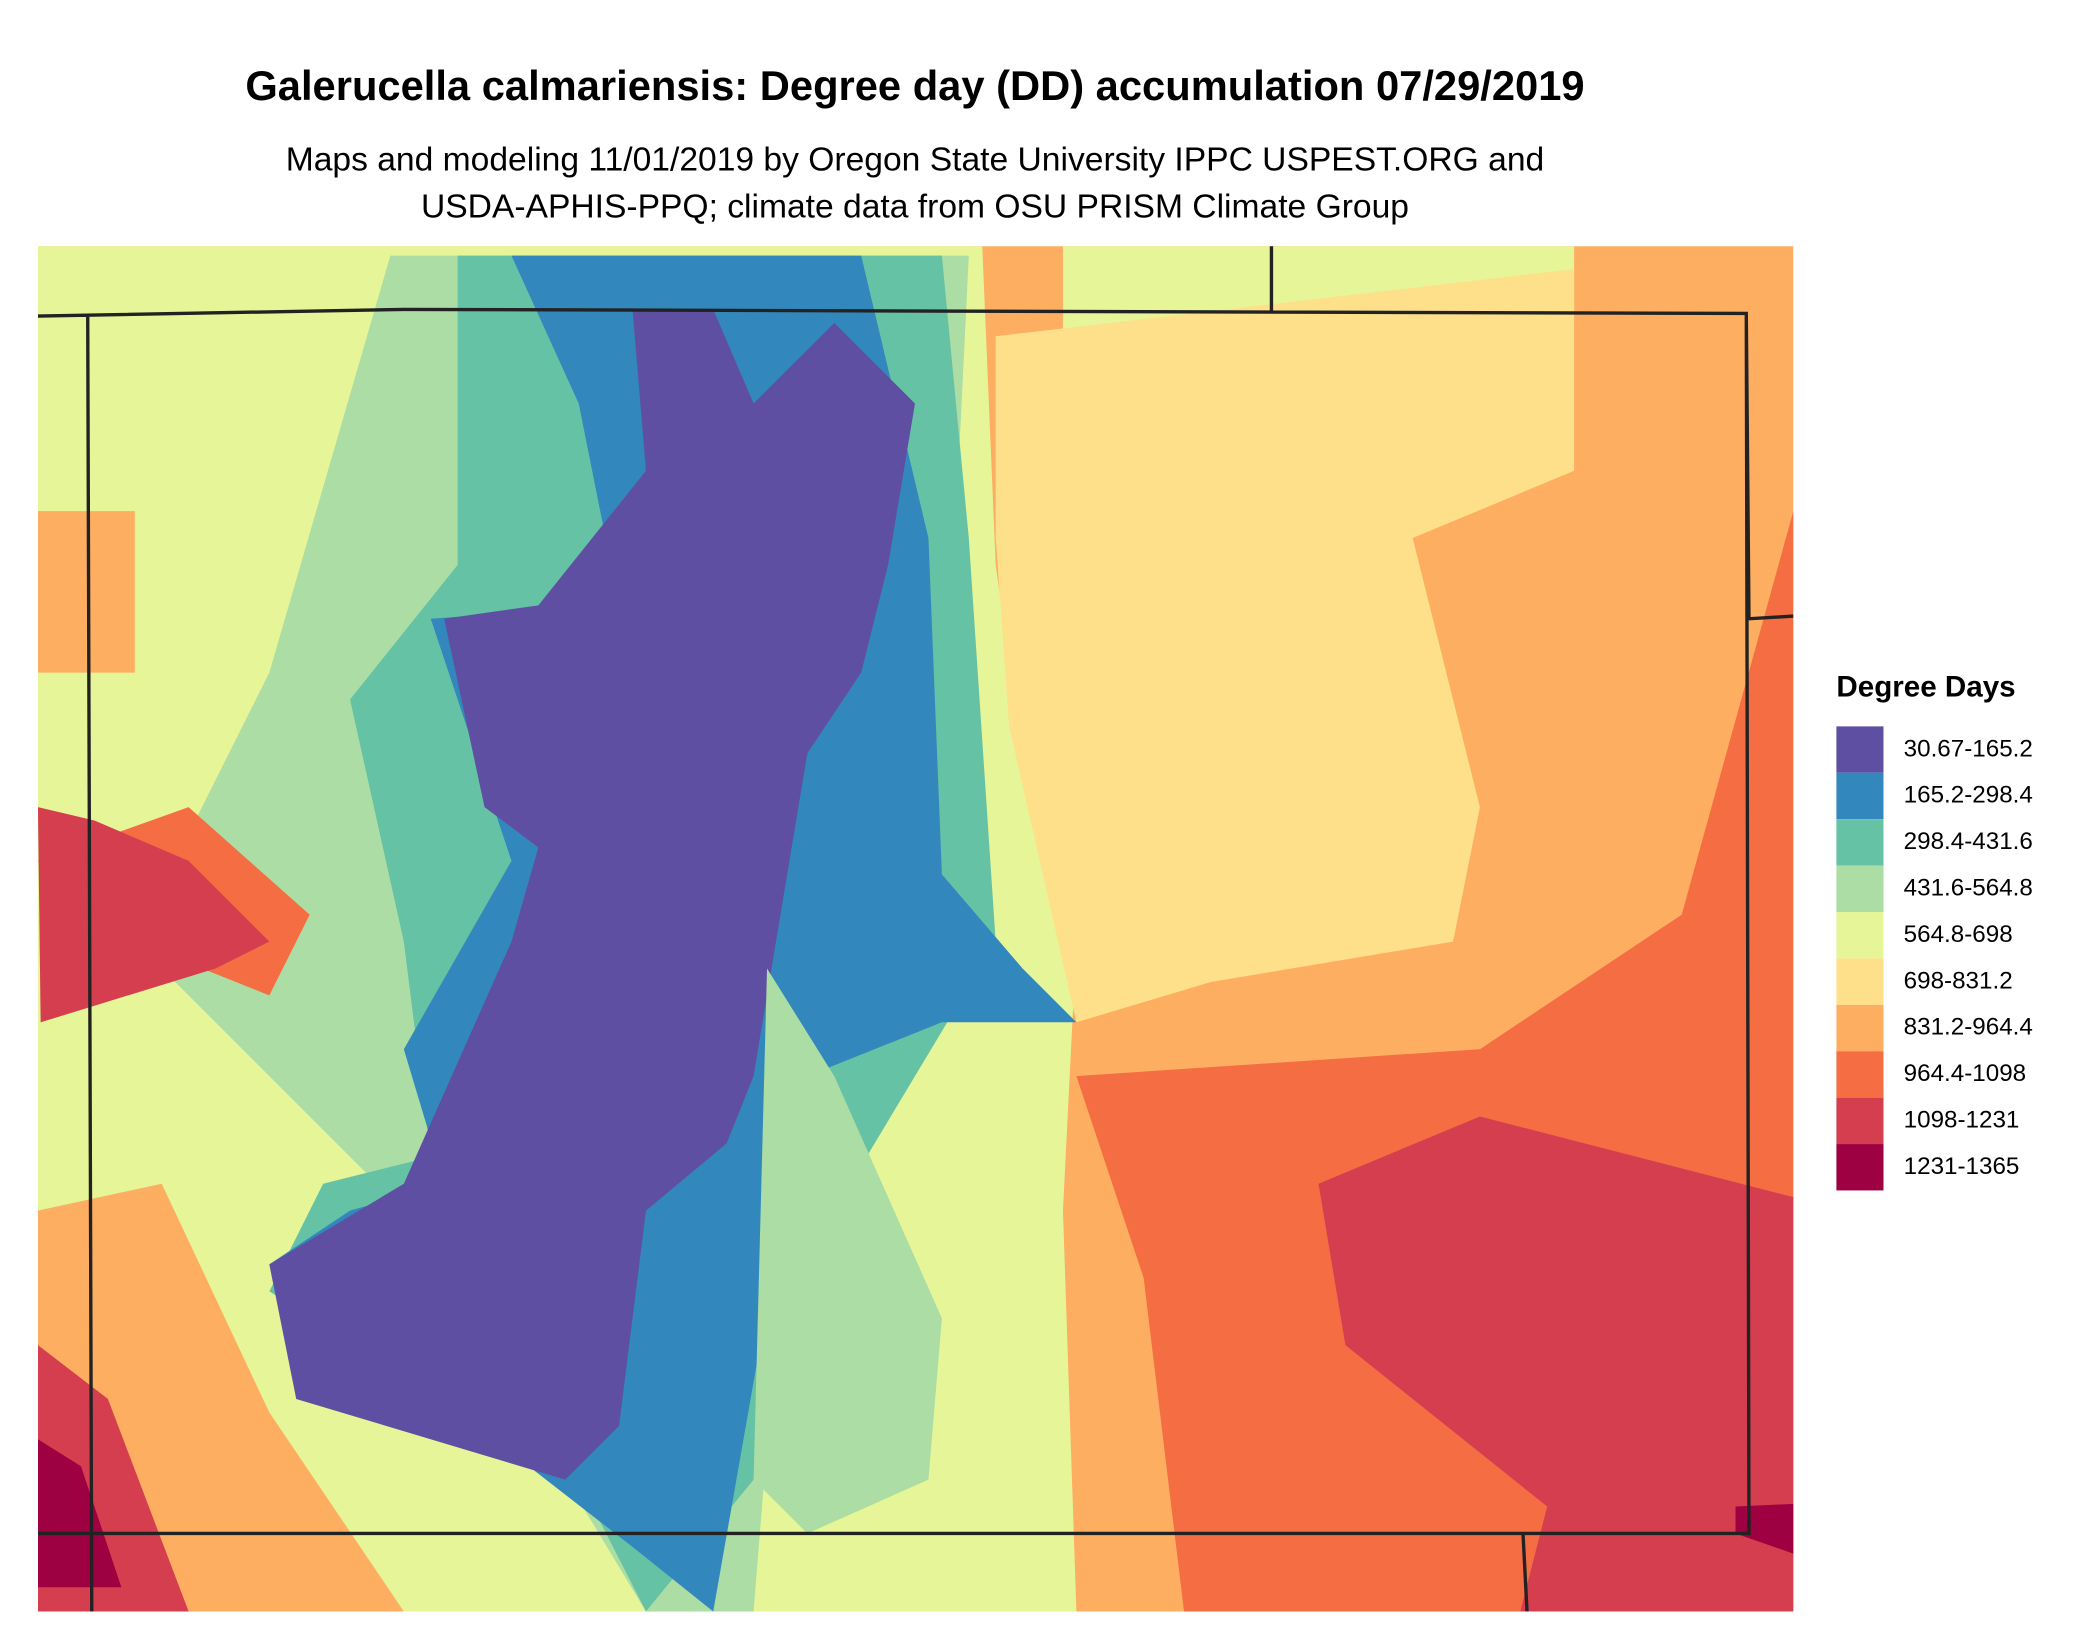 This screenshot has width=2099, height=1633. I want to click on legend-label: 831.2-964.4, so click(1968, 1027).